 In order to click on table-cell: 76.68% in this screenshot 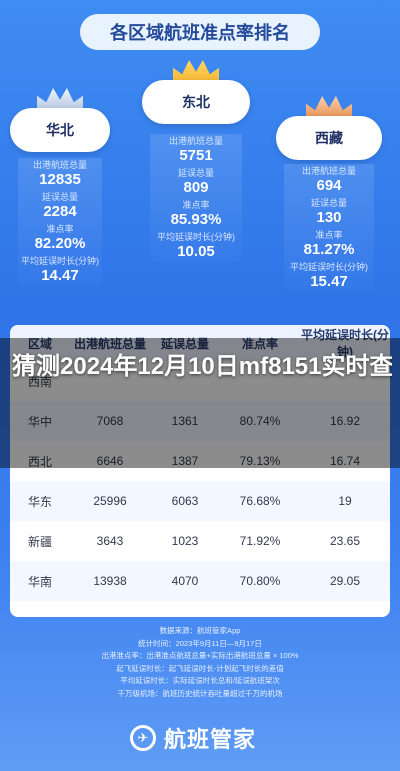, I will do `click(260, 501)`.